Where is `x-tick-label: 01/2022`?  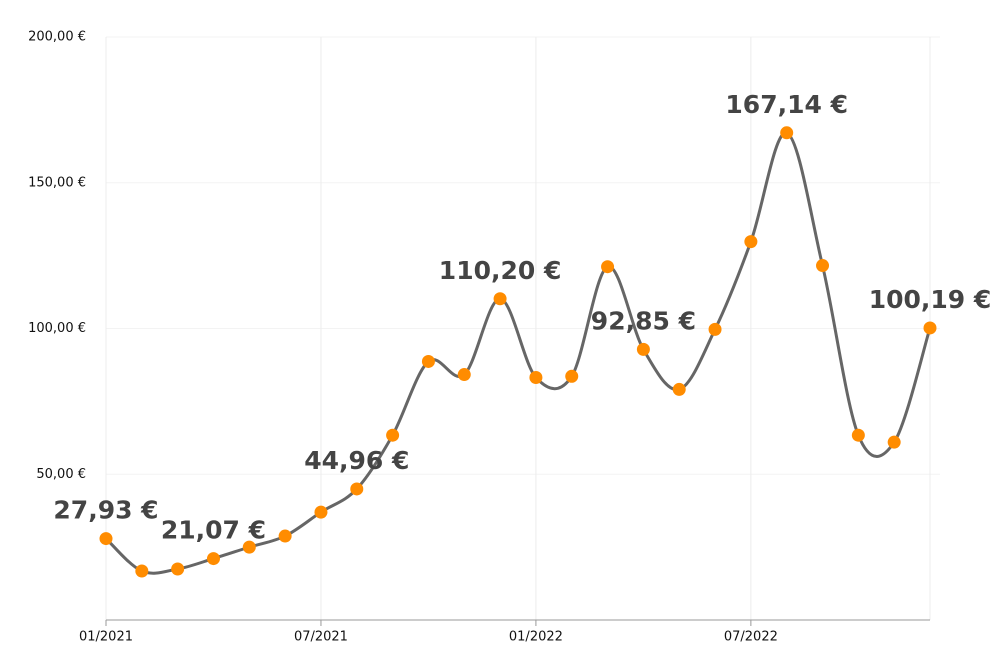
x-tick-label: 01/2022 is located at coordinates (536, 637).